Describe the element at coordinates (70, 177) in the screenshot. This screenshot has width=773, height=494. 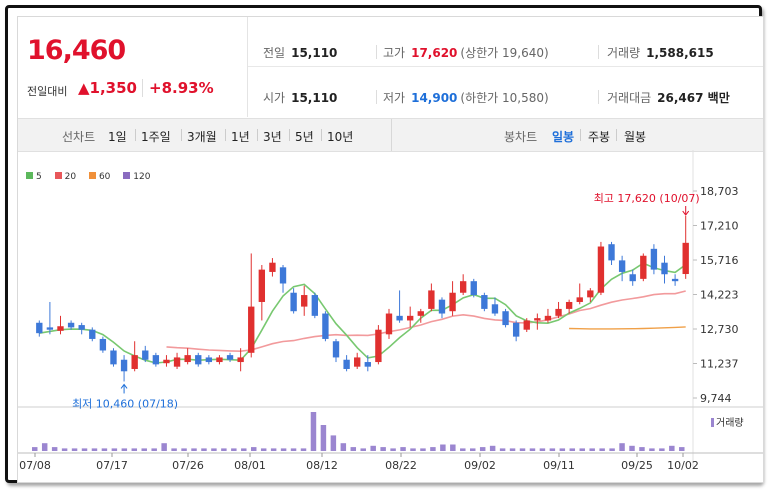
I see `legend-label: 20` at that location.